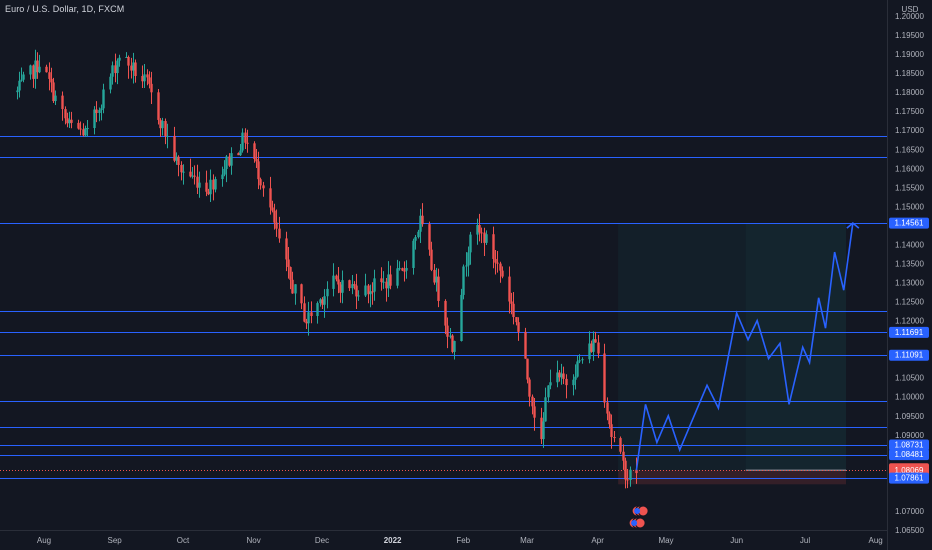  What do you see at coordinates (736, 540) in the screenshot?
I see `time-tick-label: Jun` at bounding box center [736, 540].